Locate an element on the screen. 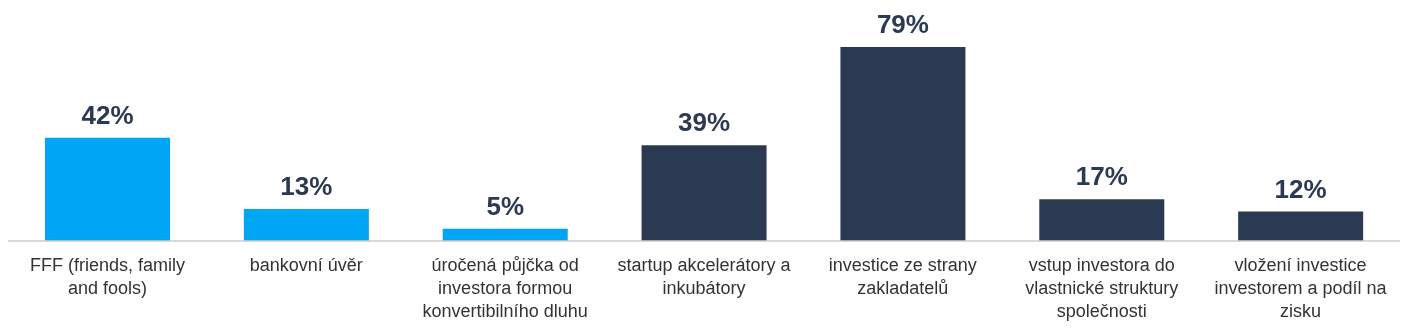 This screenshot has height=332, width=1408. x-tick-label: startup akcelerátory a inkubátory is located at coordinates (704, 276).